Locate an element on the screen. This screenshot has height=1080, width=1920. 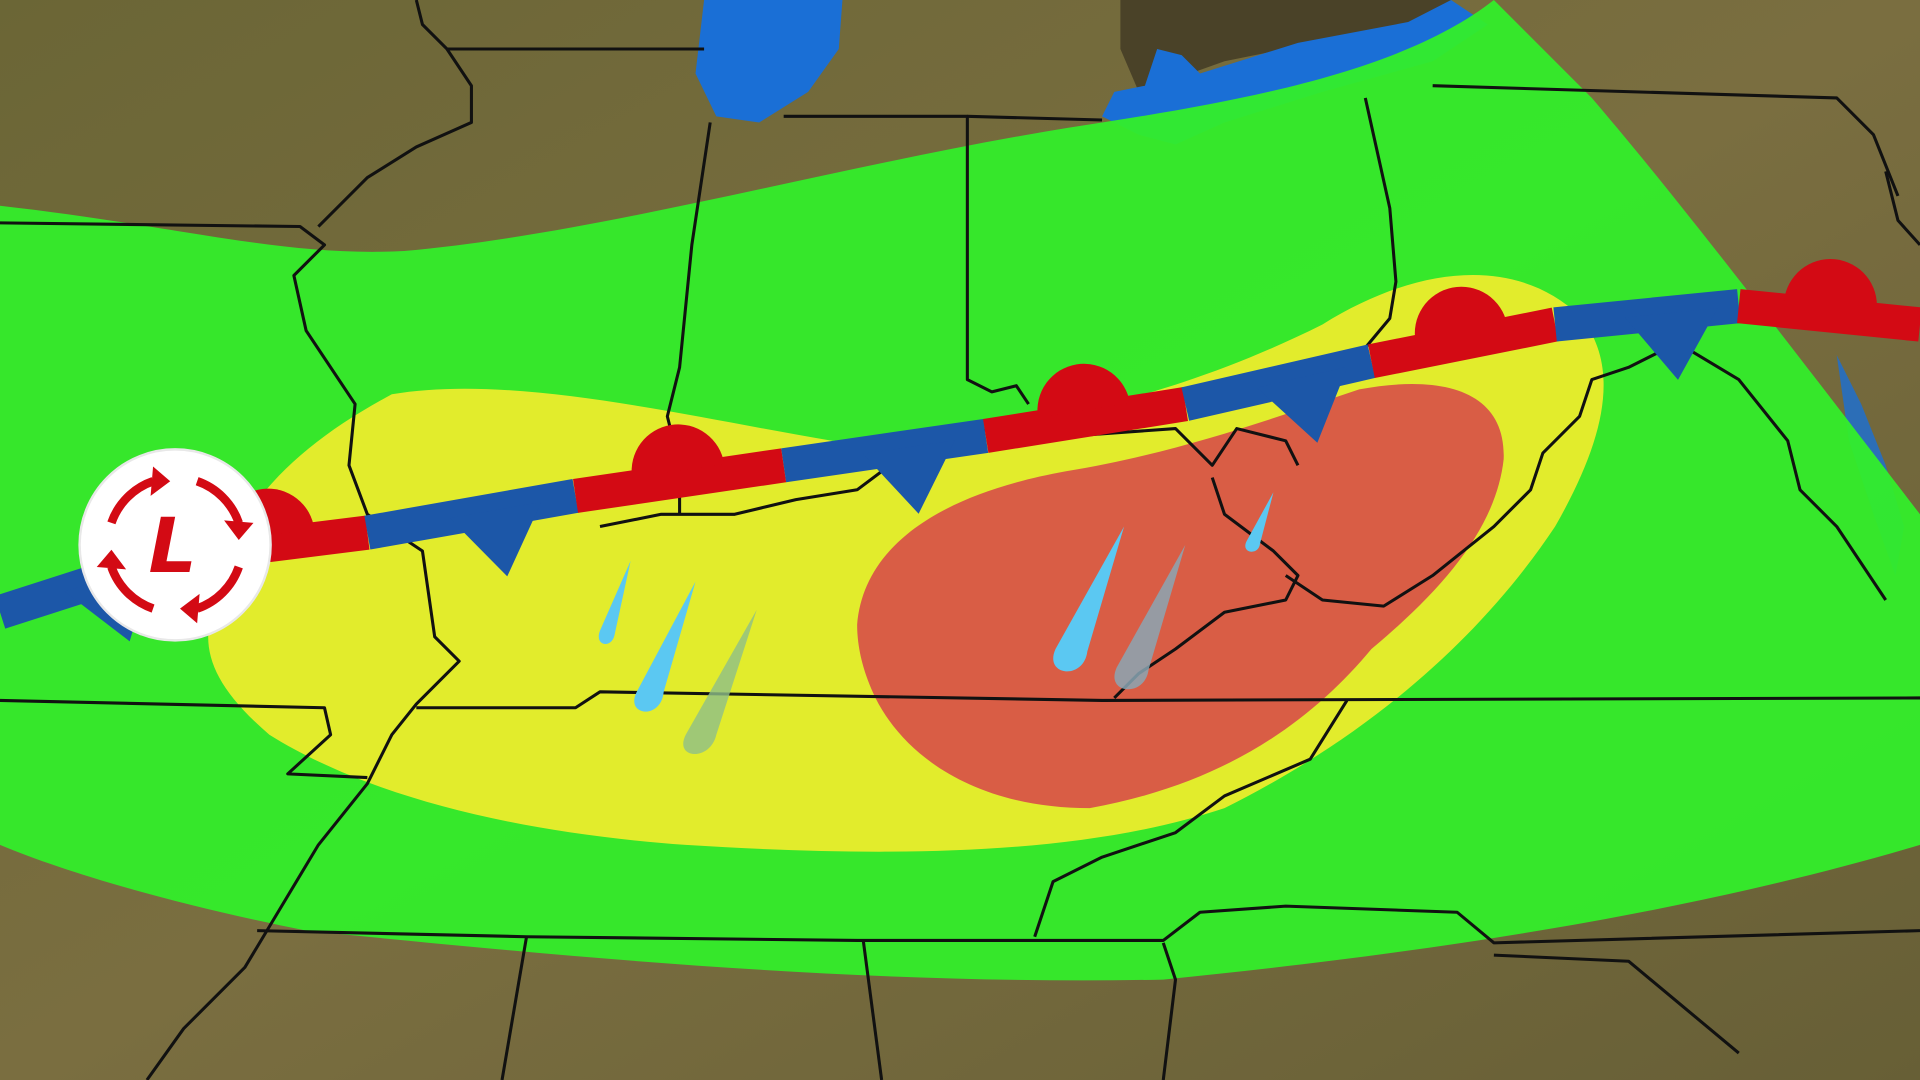
lake-michigan is located at coordinates (769, 61).